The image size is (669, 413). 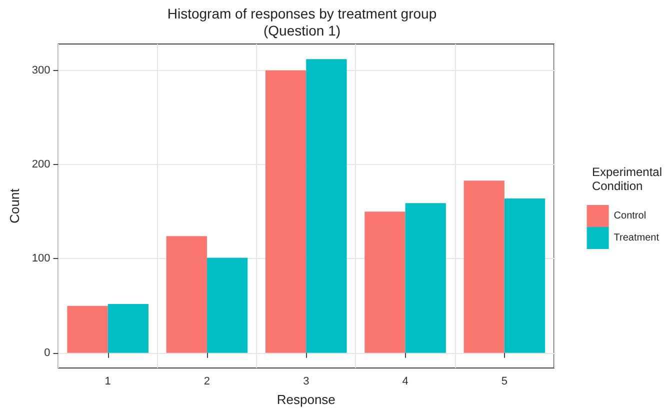 I want to click on x-tick-label: 4, so click(x=405, y=382).